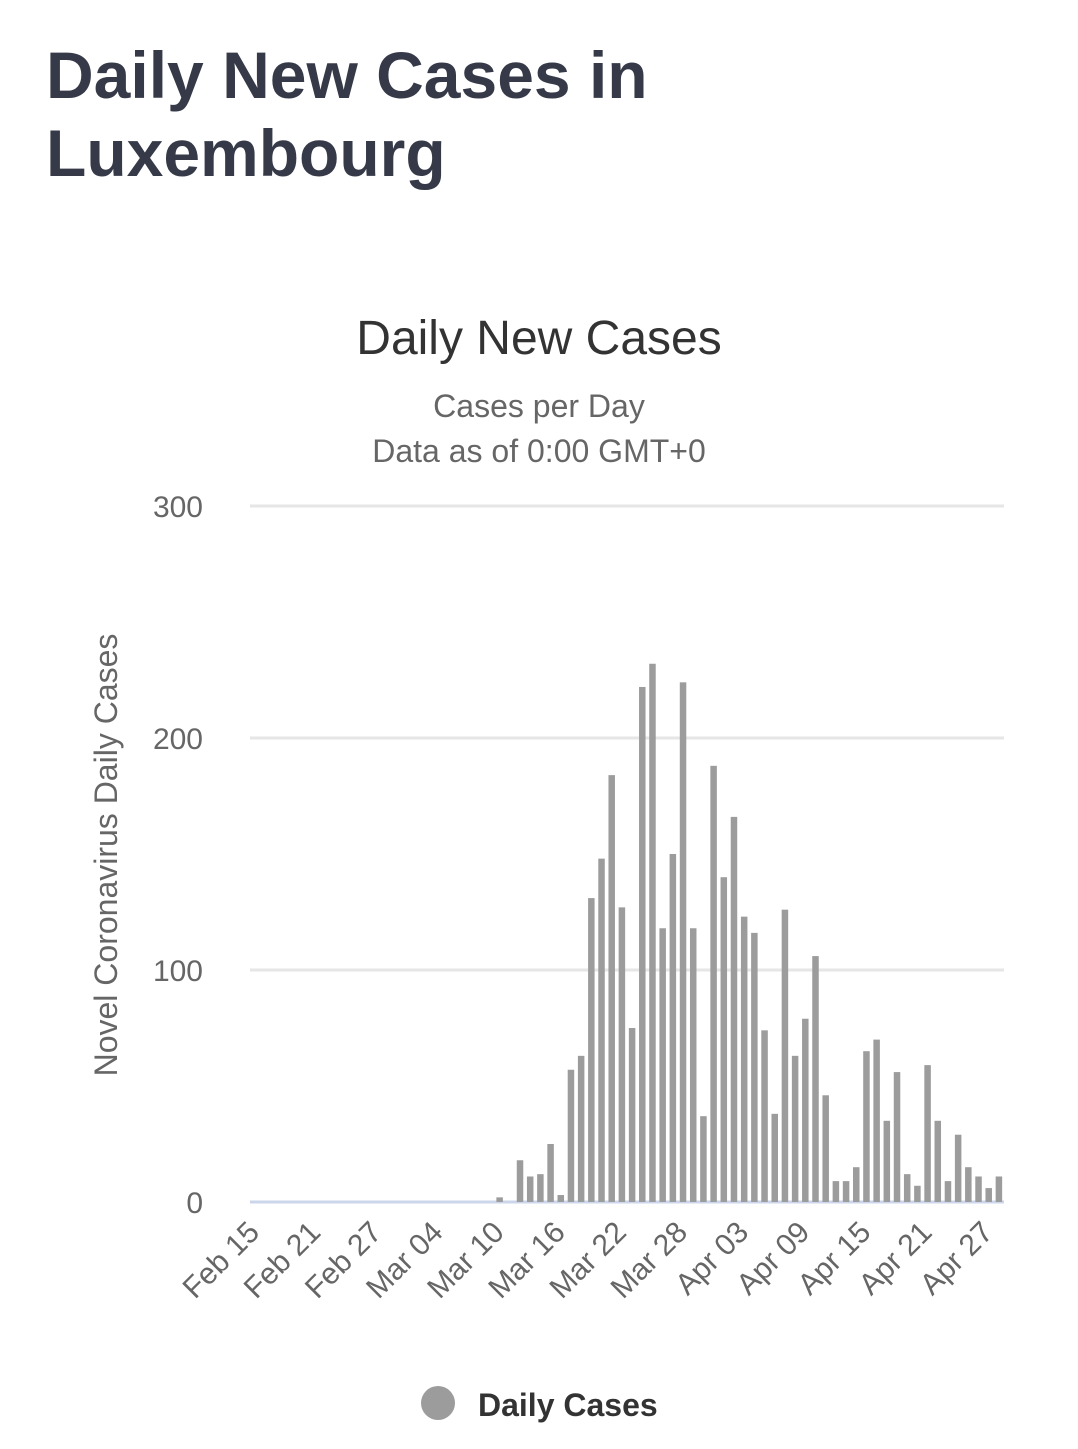 Image resolution: width=1078 pixels, height=1449 pixels. Describe the element at coordinates (178, 971) in the screenshot. I see `y-tick-label: 100` at that location.